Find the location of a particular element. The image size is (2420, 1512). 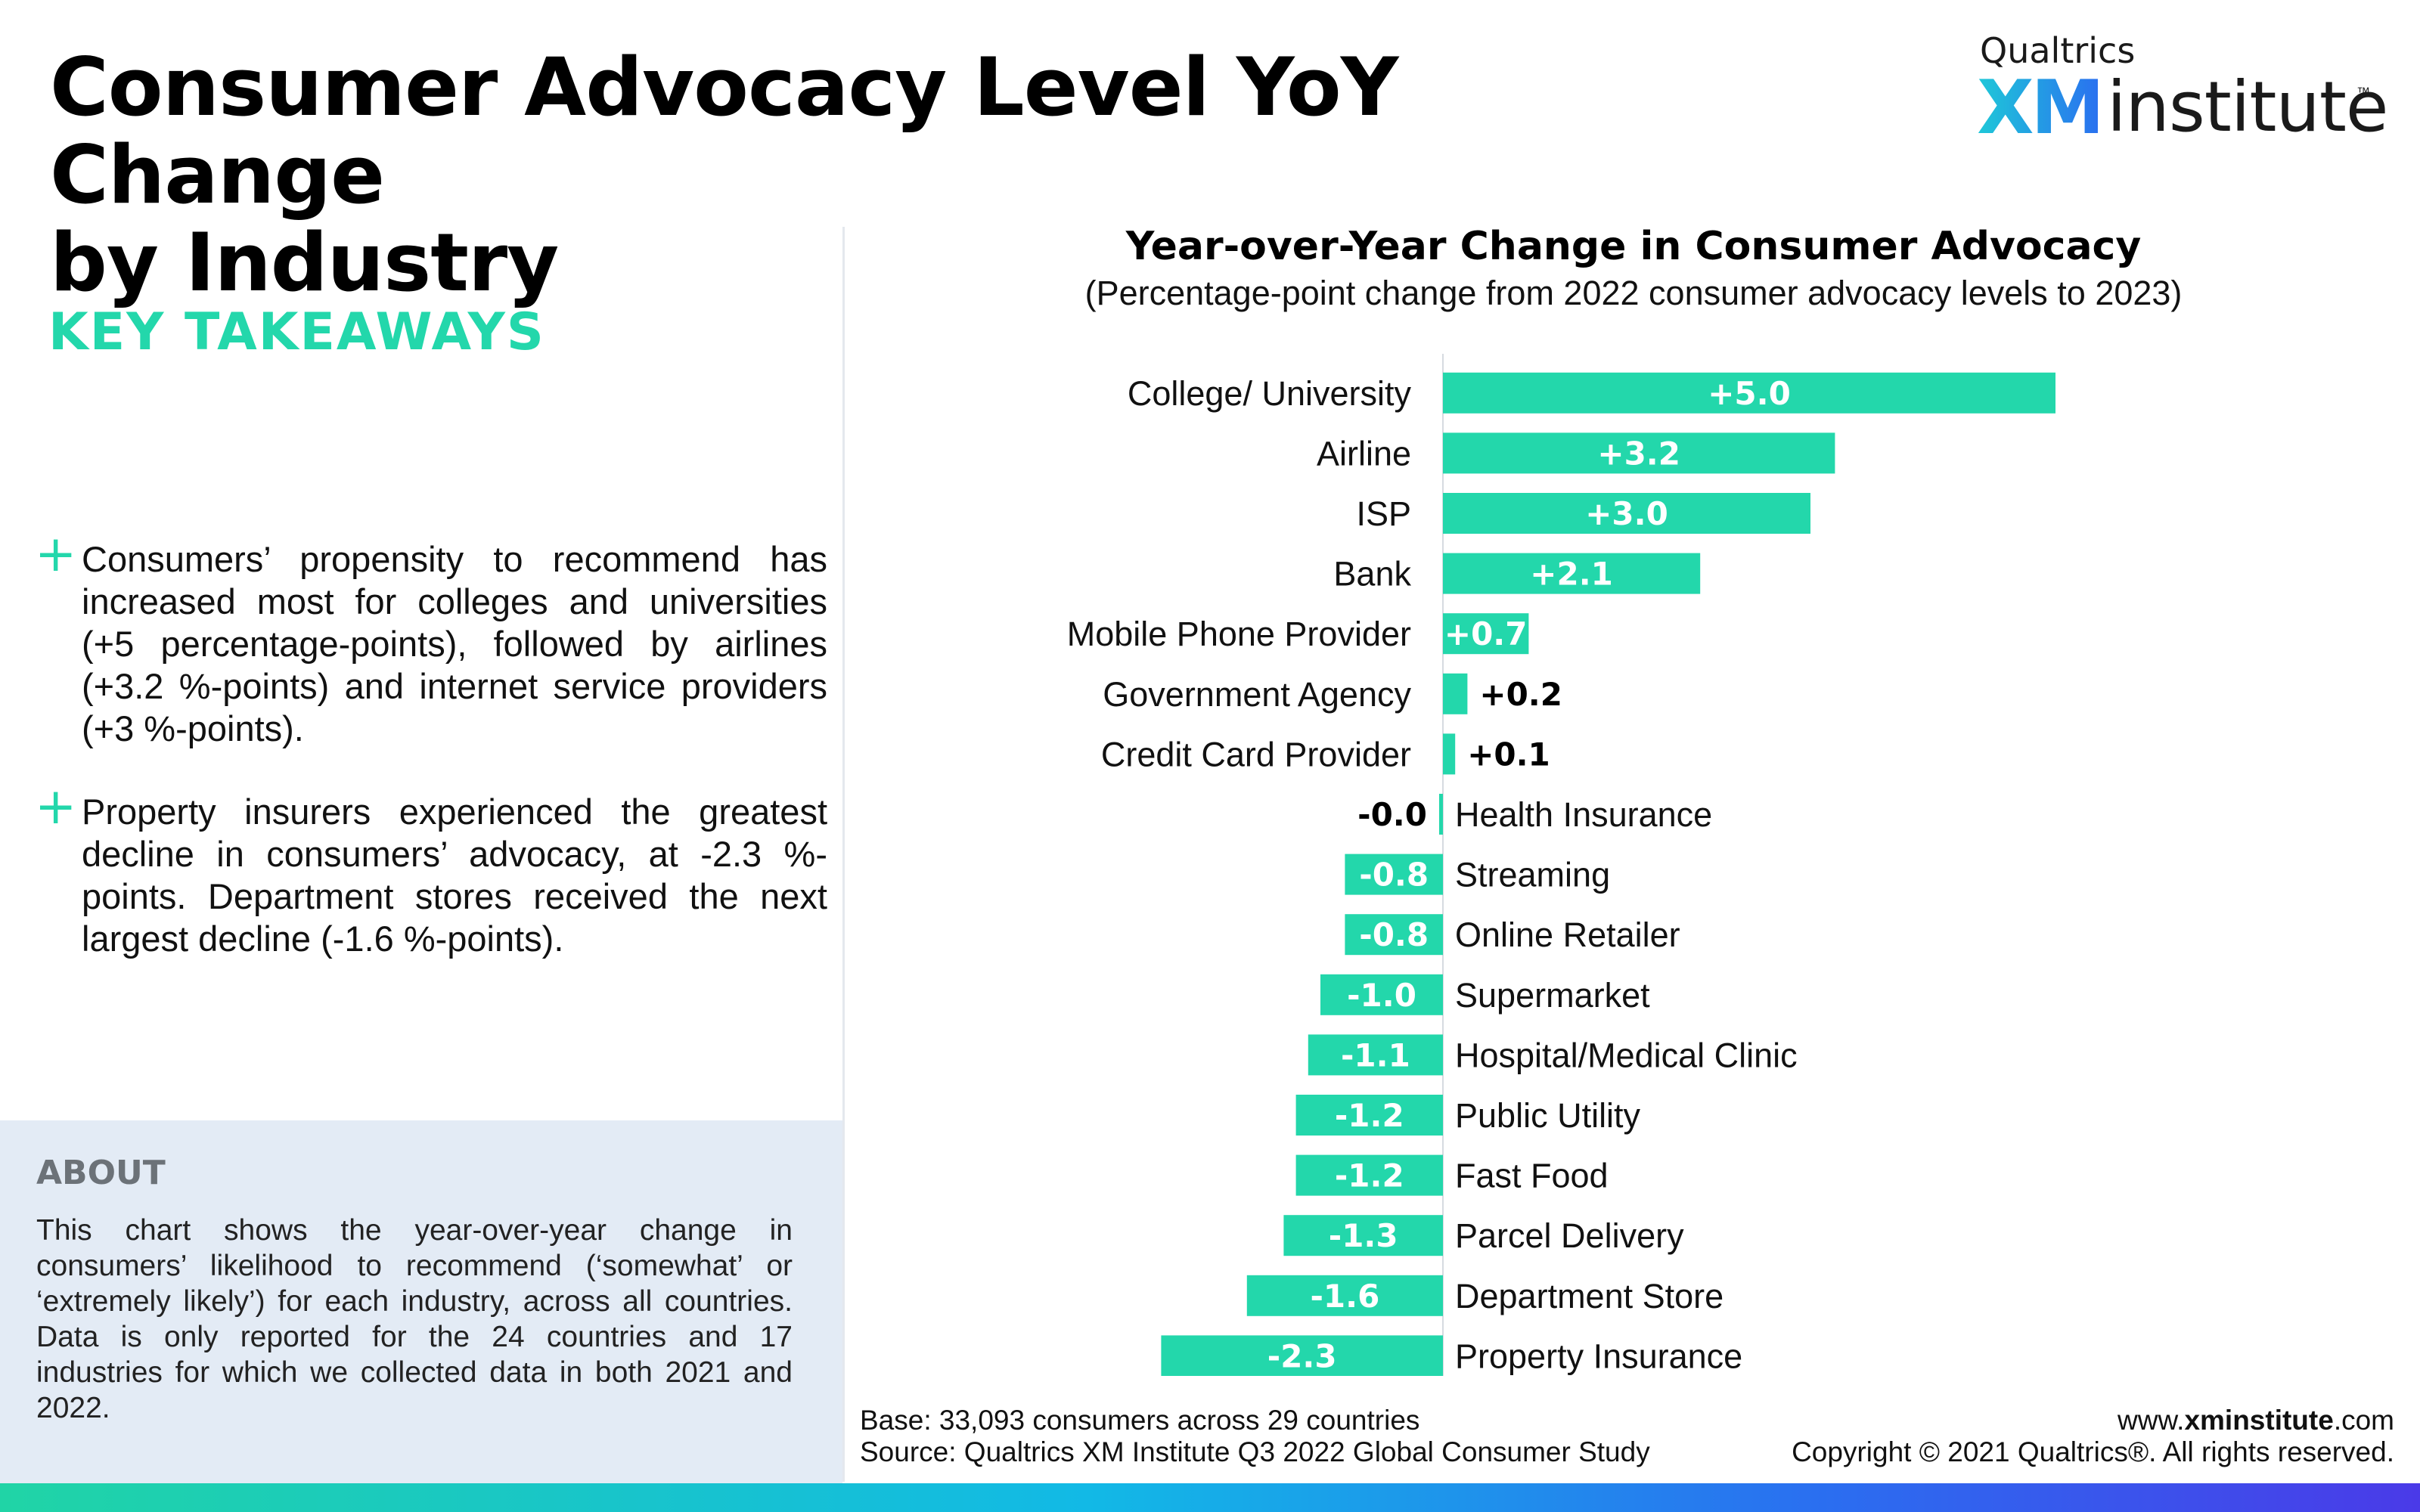

category-label: Fast Food is located at coordinates (1532, 1176).